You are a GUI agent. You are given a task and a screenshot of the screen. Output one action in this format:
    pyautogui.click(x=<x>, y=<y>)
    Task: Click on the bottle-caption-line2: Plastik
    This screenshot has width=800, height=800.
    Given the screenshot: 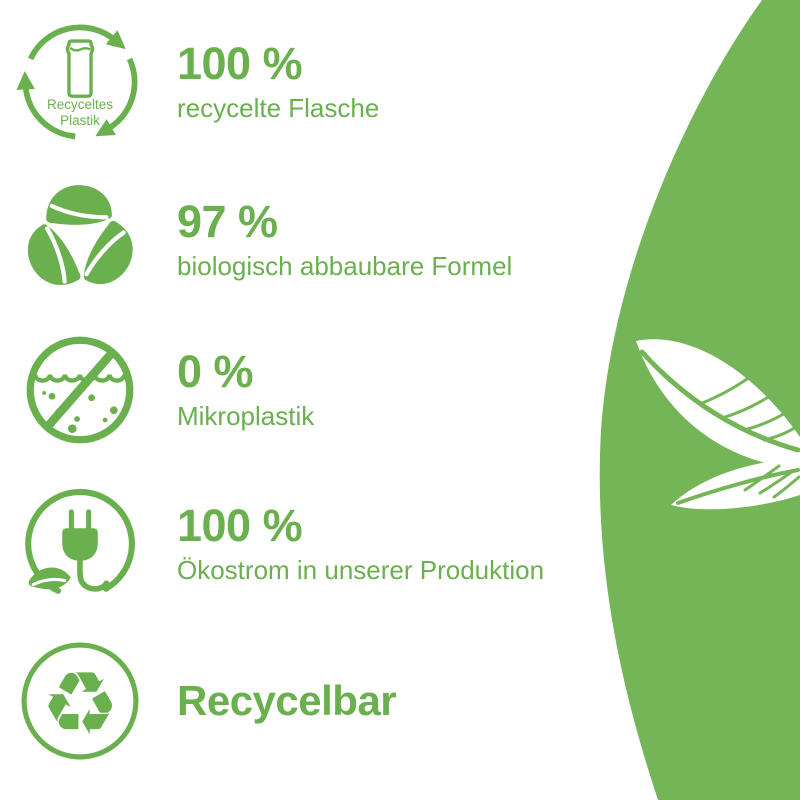 What is the action you would take?
    pyautogui.click(x=80, y=120)
    